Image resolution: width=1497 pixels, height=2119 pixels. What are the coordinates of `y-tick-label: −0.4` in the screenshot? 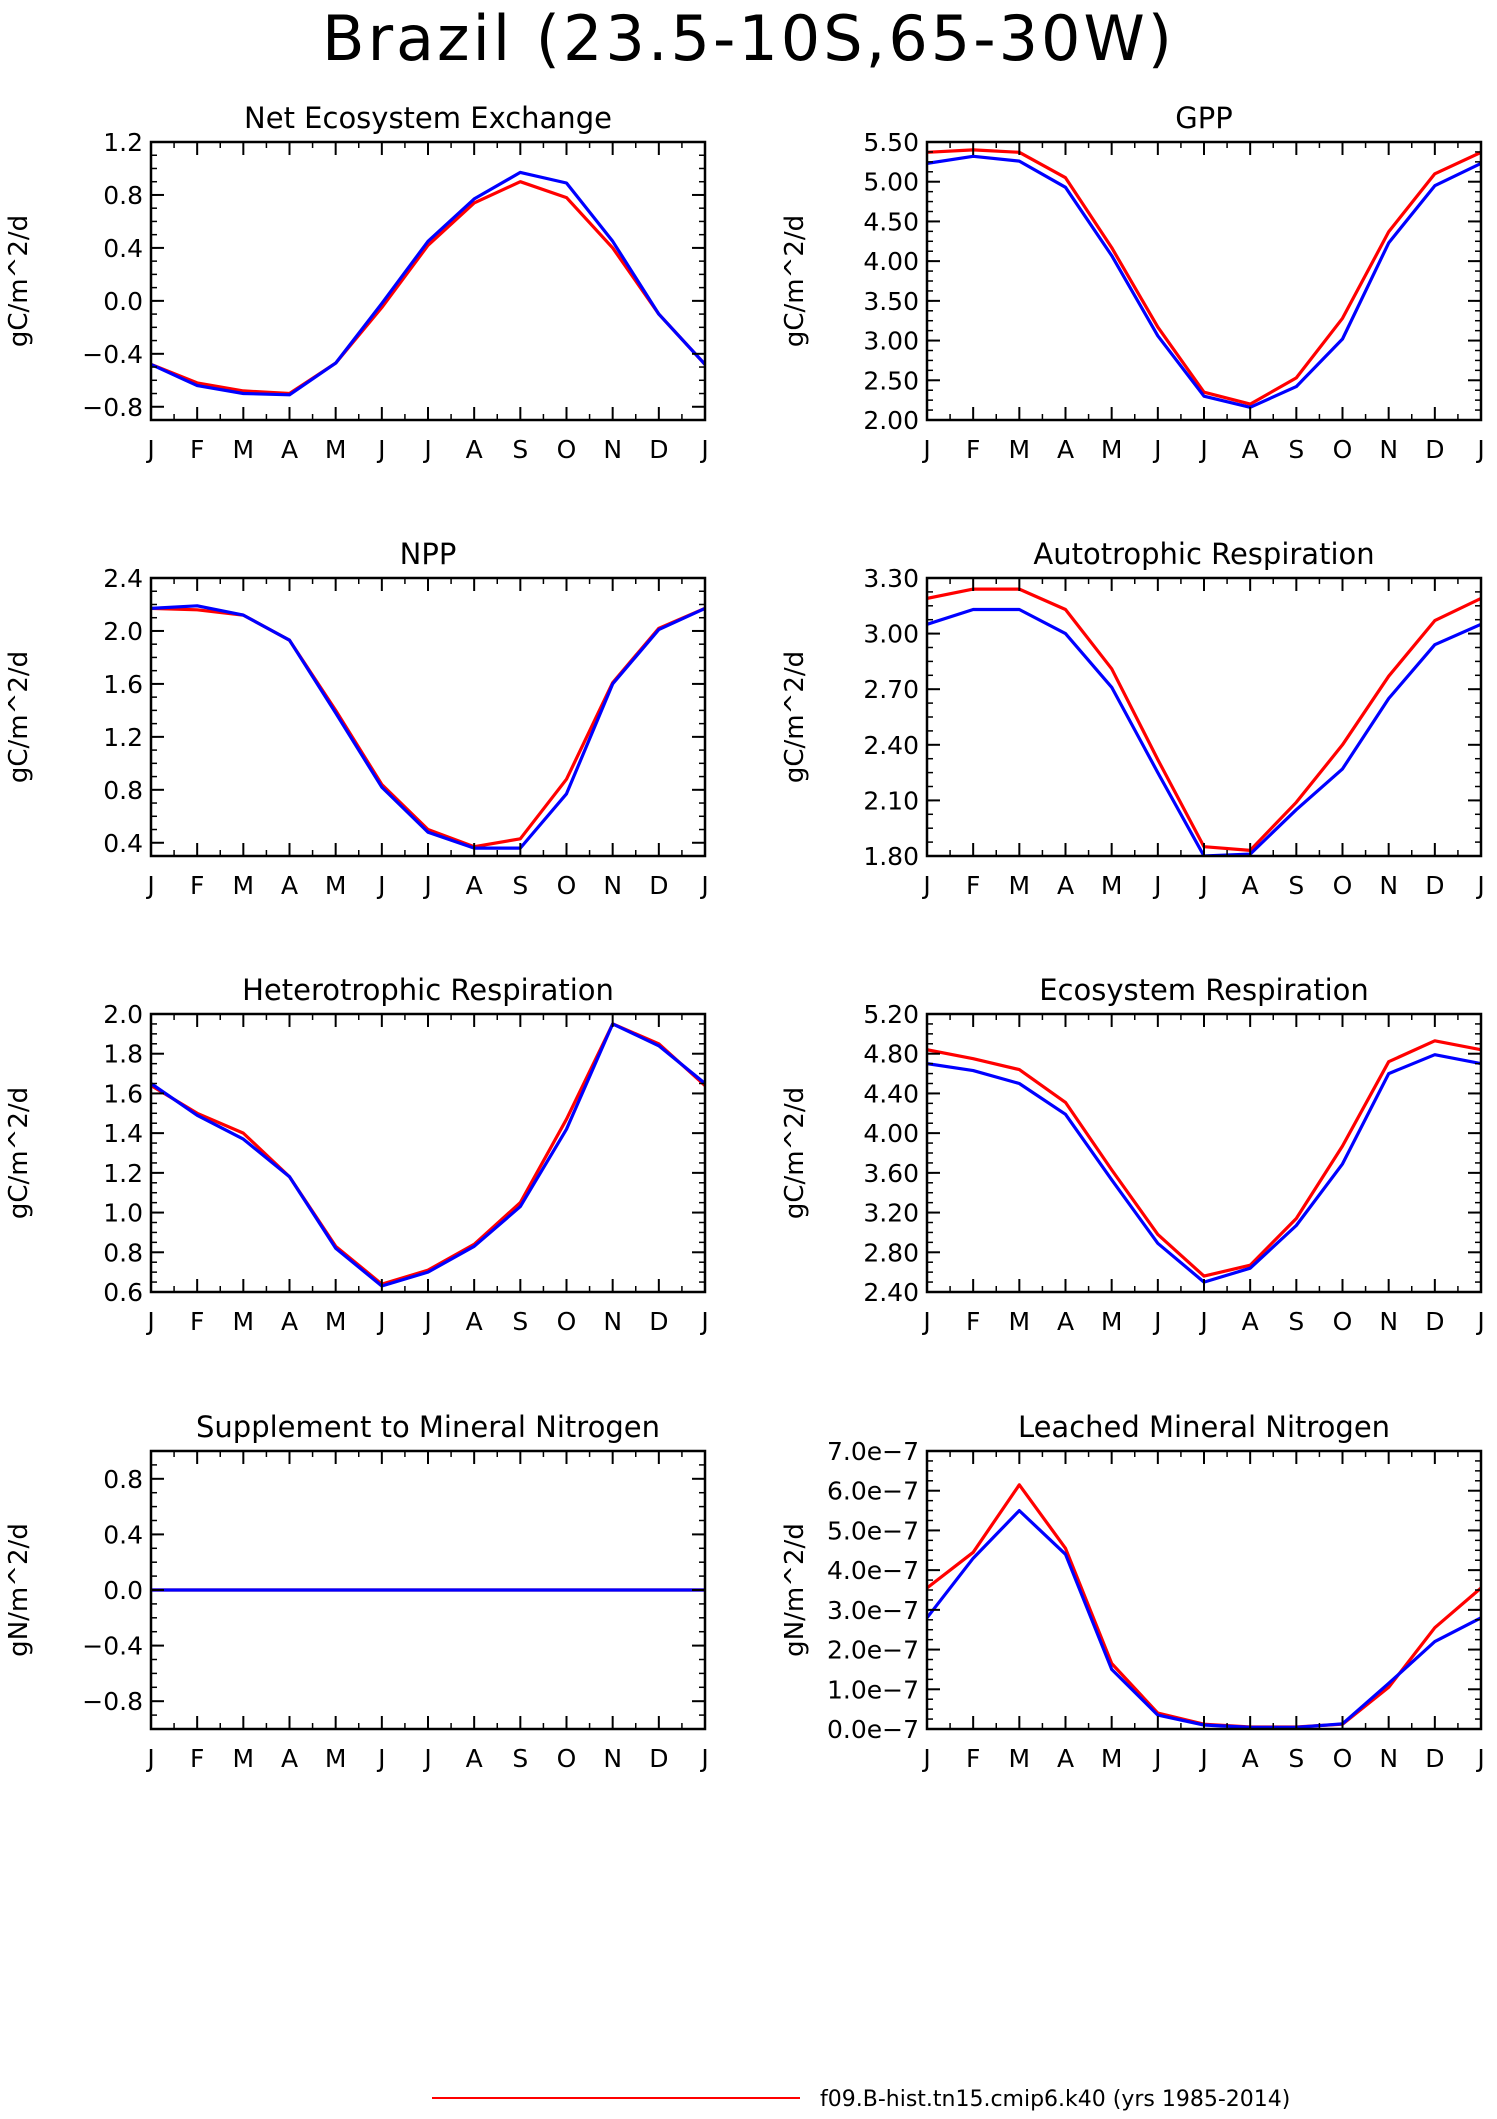 It's located at (112, 1646).